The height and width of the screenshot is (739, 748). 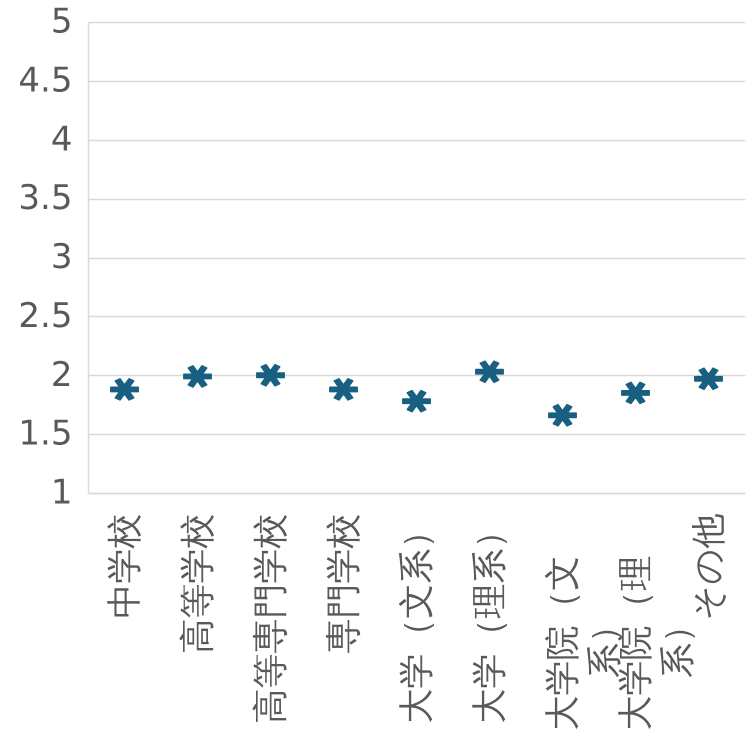 What do you see at coordinates (45, 80) in the screenshot?
I see `y-tick-label: 4.5` at bounding box center [45, 80].